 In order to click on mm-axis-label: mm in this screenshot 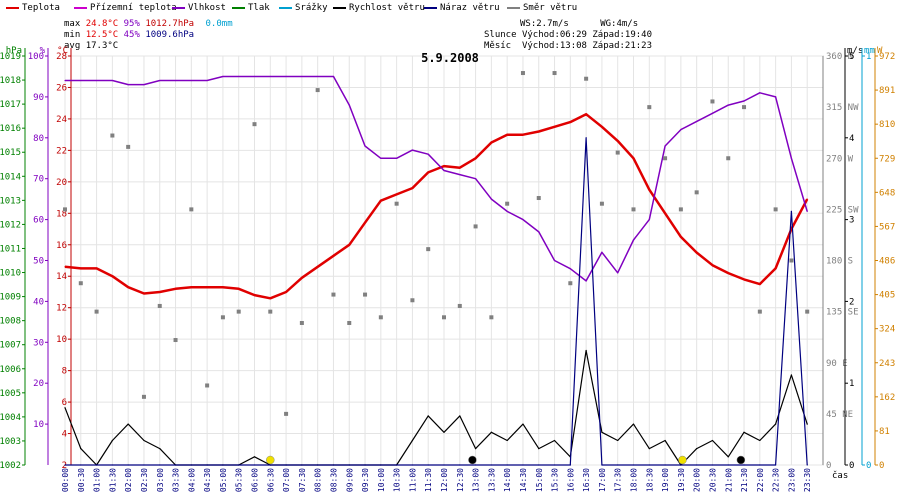, I will do `click(869, 51)`.